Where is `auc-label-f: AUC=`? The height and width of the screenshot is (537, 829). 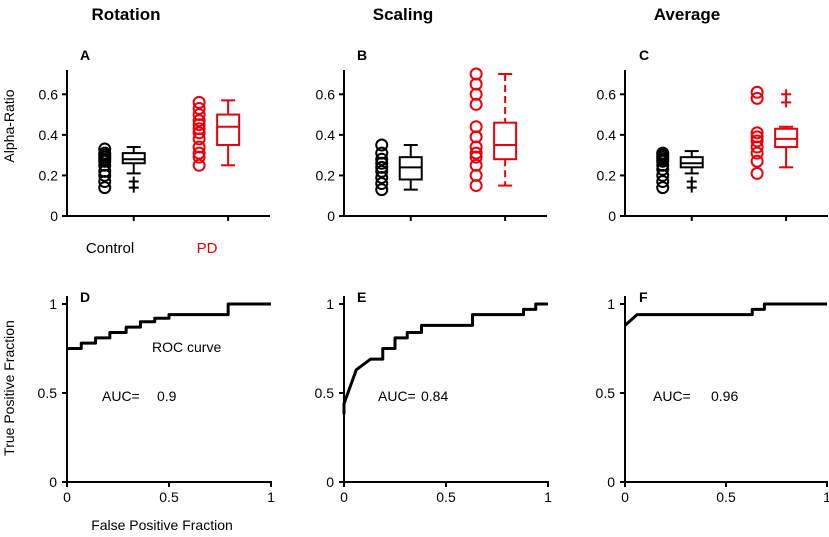
auc-label-f: AUC= is located at coordinates (672, 396).